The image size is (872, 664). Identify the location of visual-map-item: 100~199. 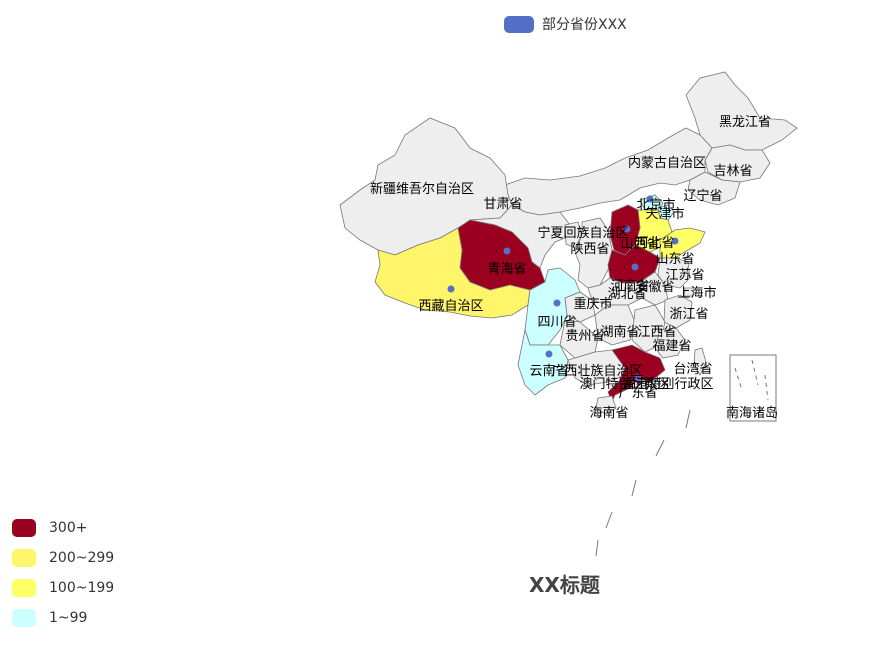
(63, 588).